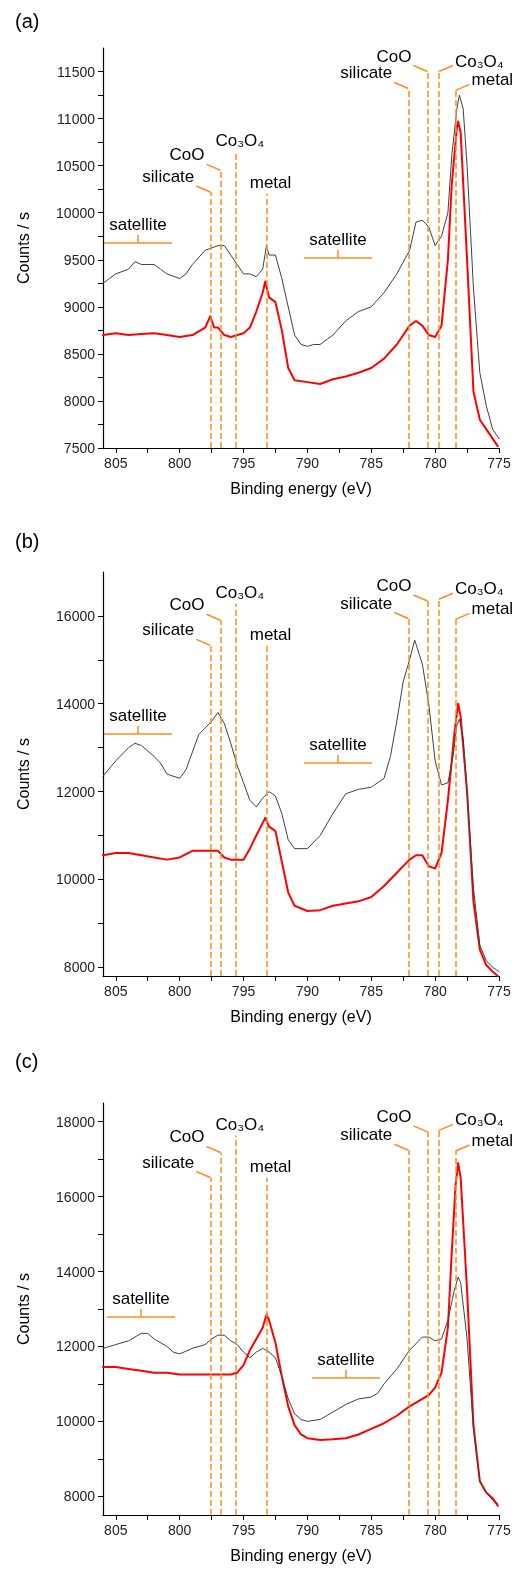  What do you see at coordinates (300, 1390) in the screenshot?
I see `line-series` at bounding box center [300, 1390].